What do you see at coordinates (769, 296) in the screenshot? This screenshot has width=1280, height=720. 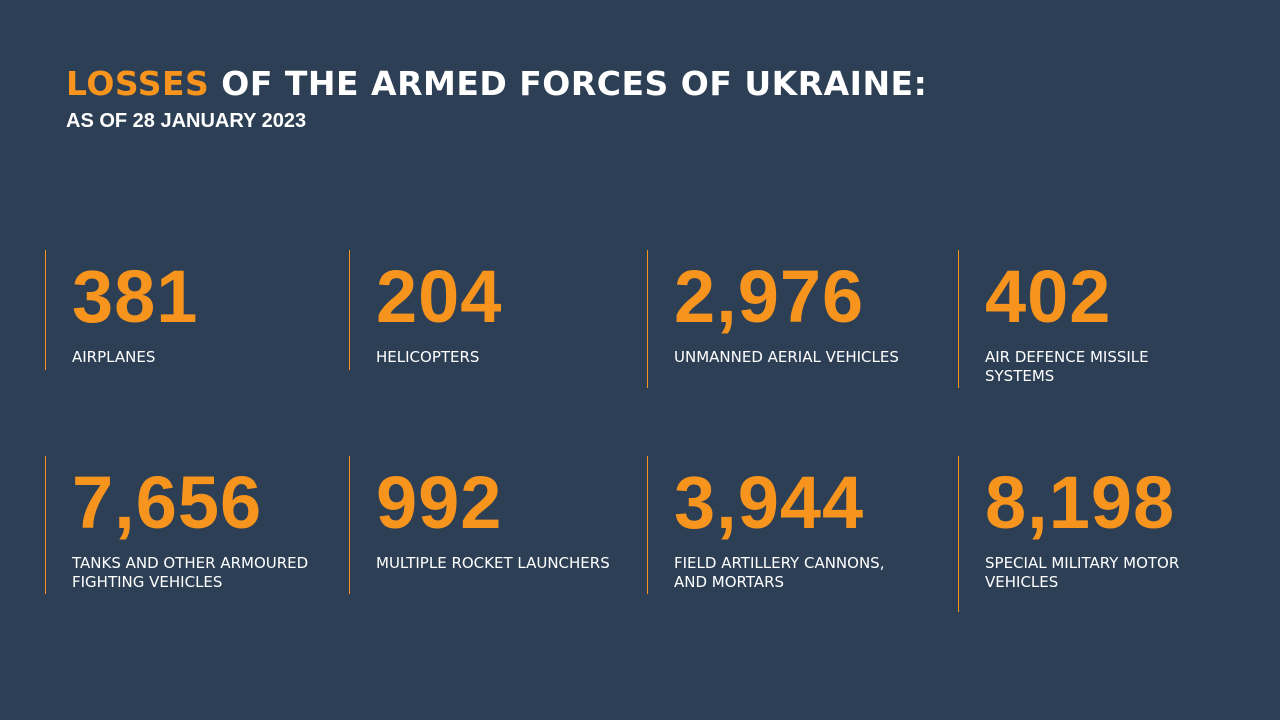 I see `stat-number: 2,976` at bounding box center [769, 296].